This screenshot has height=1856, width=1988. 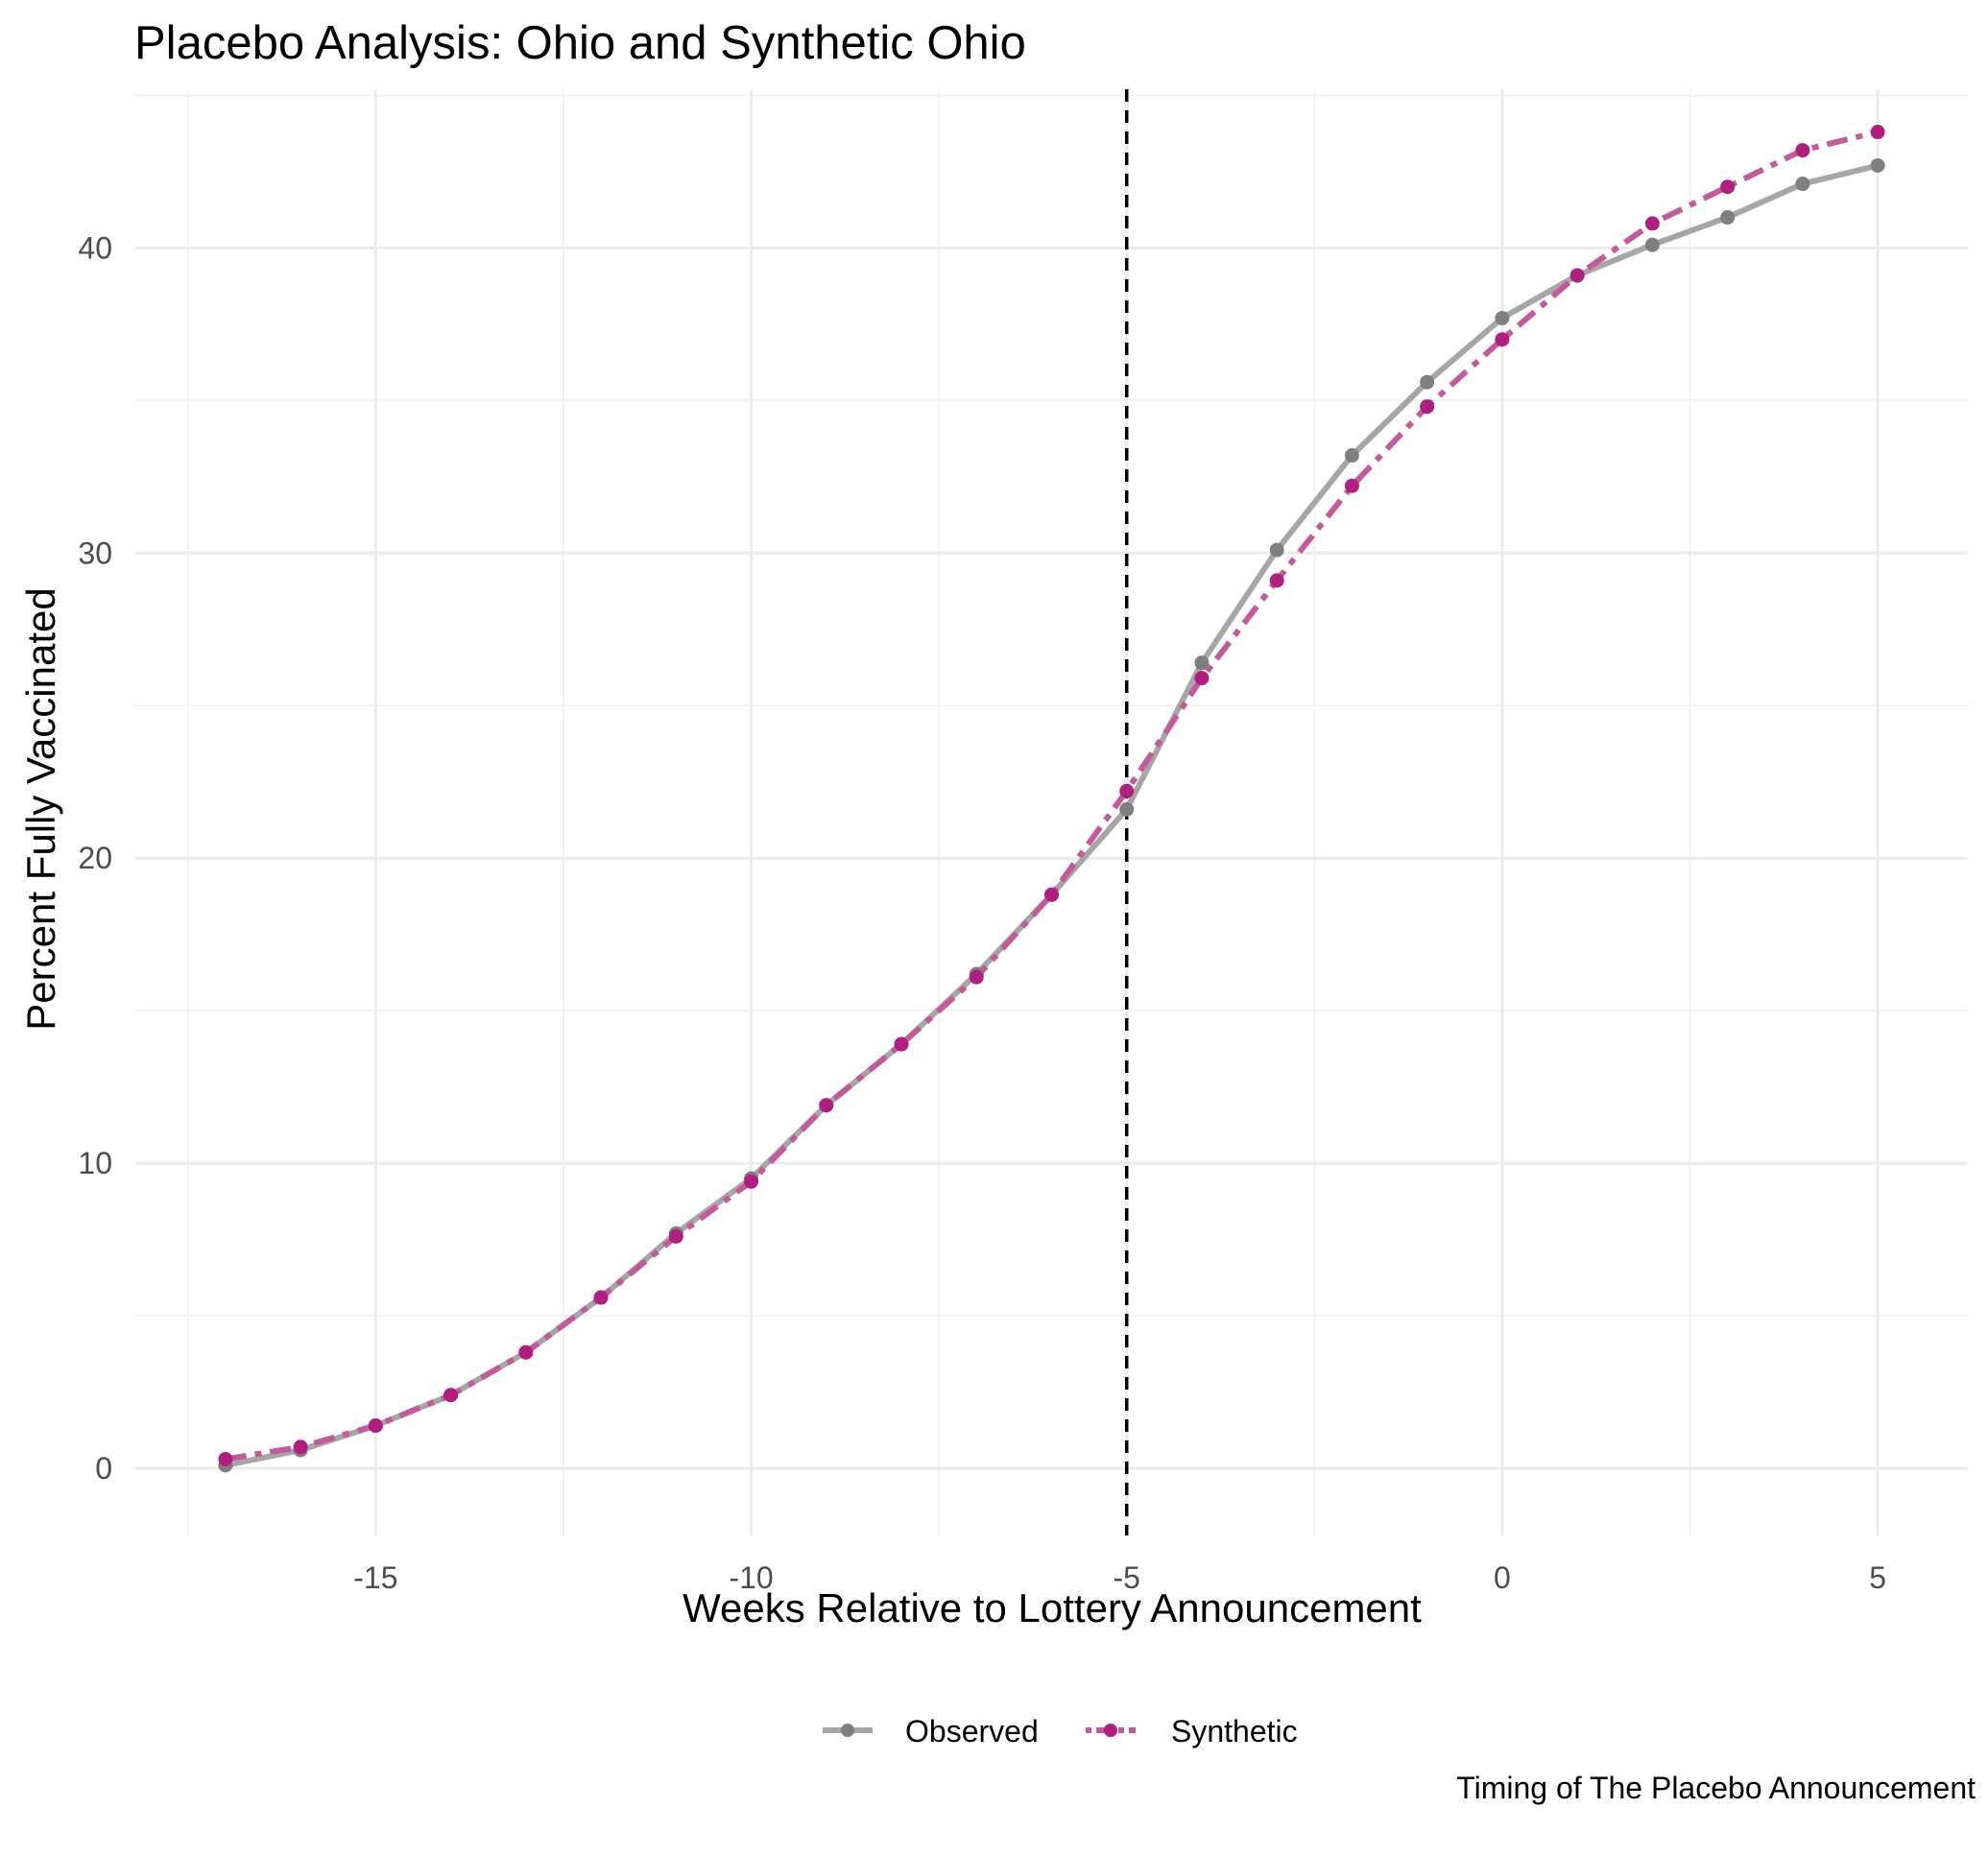 I want to click on legend-item-synthetic: Synthetic, so click(x=1192, y=1731).